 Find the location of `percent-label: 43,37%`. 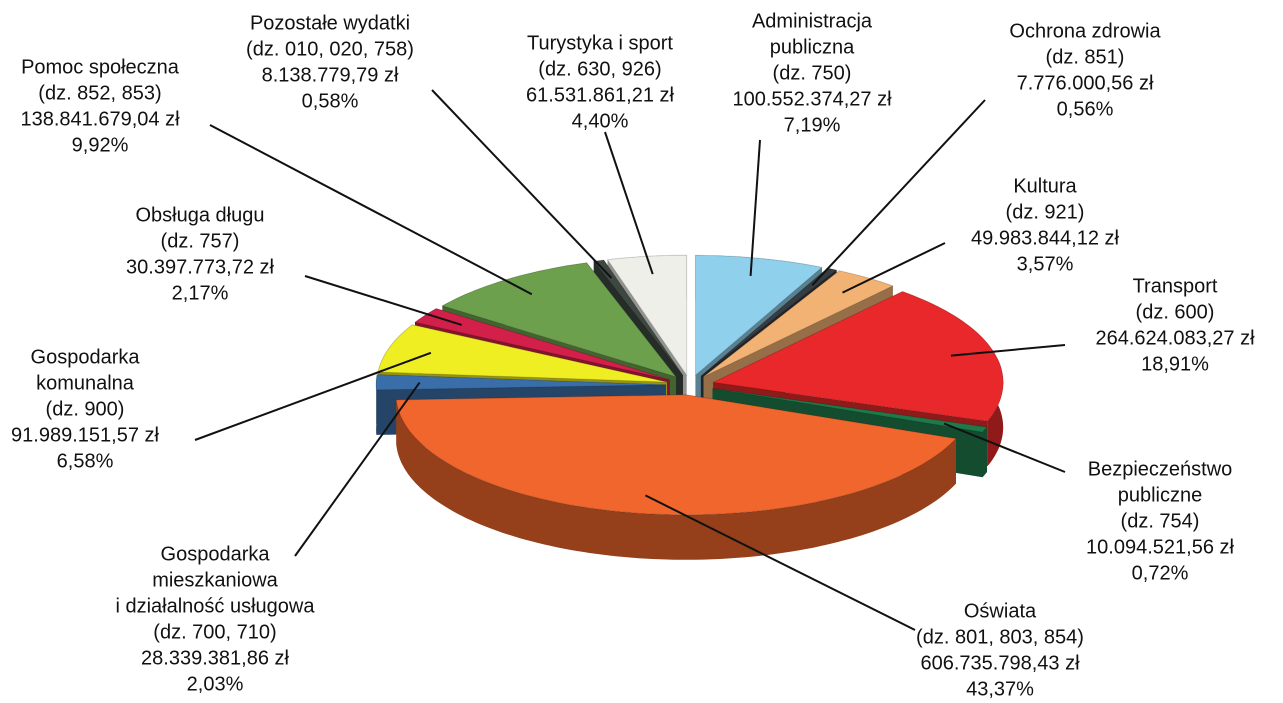

percent-label: 43,37% is located at coordinates (1000, 689).